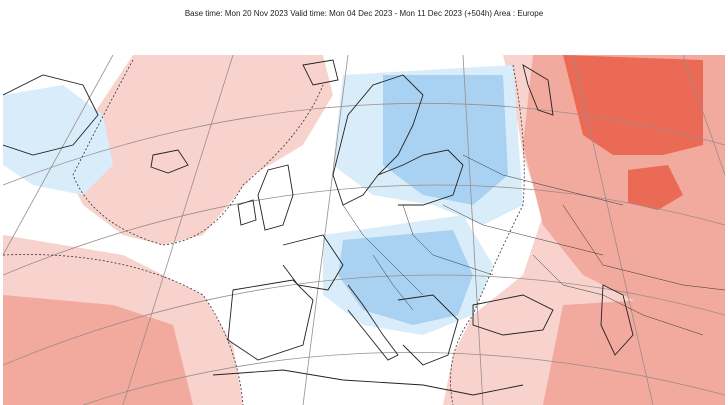 The height and width of the screenshot is (405, 728). I want to click on coastline-black-sea, so click(513, 315).